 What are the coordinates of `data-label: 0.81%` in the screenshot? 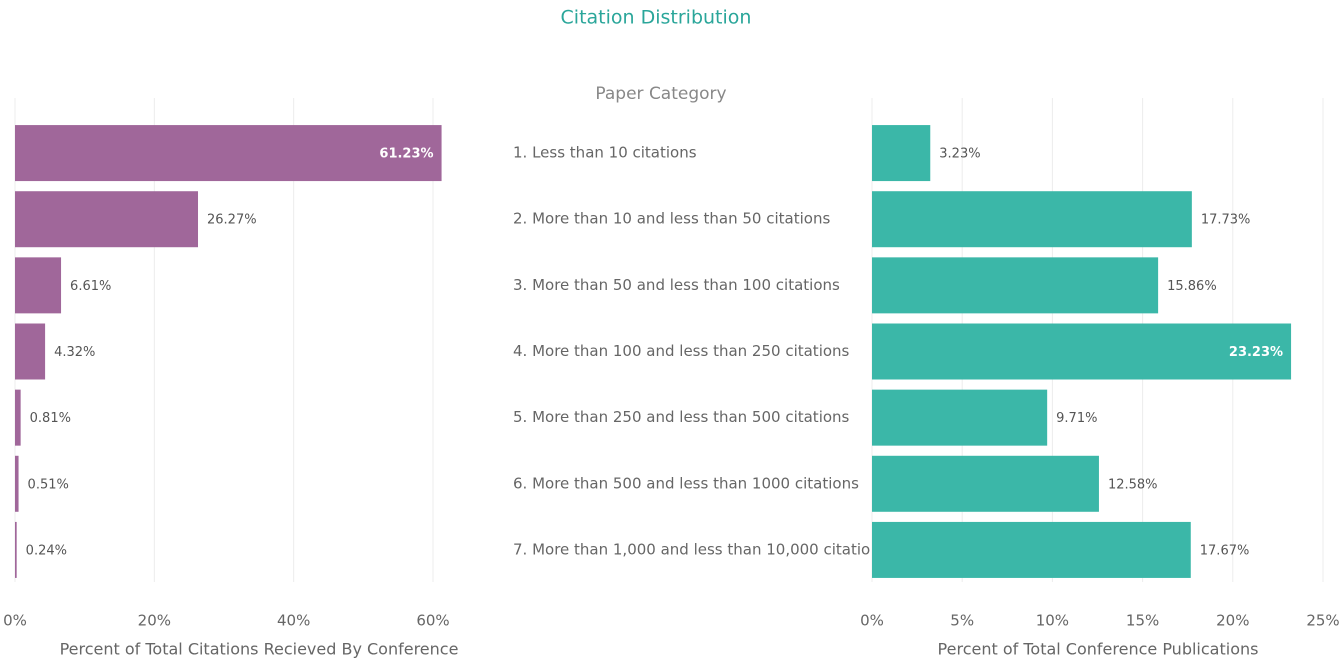 It's located at (50, 418).